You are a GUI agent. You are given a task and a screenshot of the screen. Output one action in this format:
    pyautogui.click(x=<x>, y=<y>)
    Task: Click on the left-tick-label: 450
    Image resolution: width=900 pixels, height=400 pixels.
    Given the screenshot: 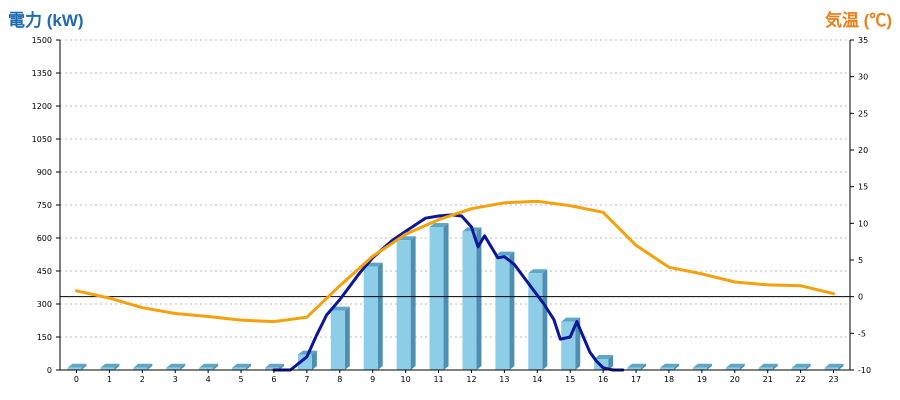 What is the action you would take?
    pyautogui.click(x=44, y=271)
    